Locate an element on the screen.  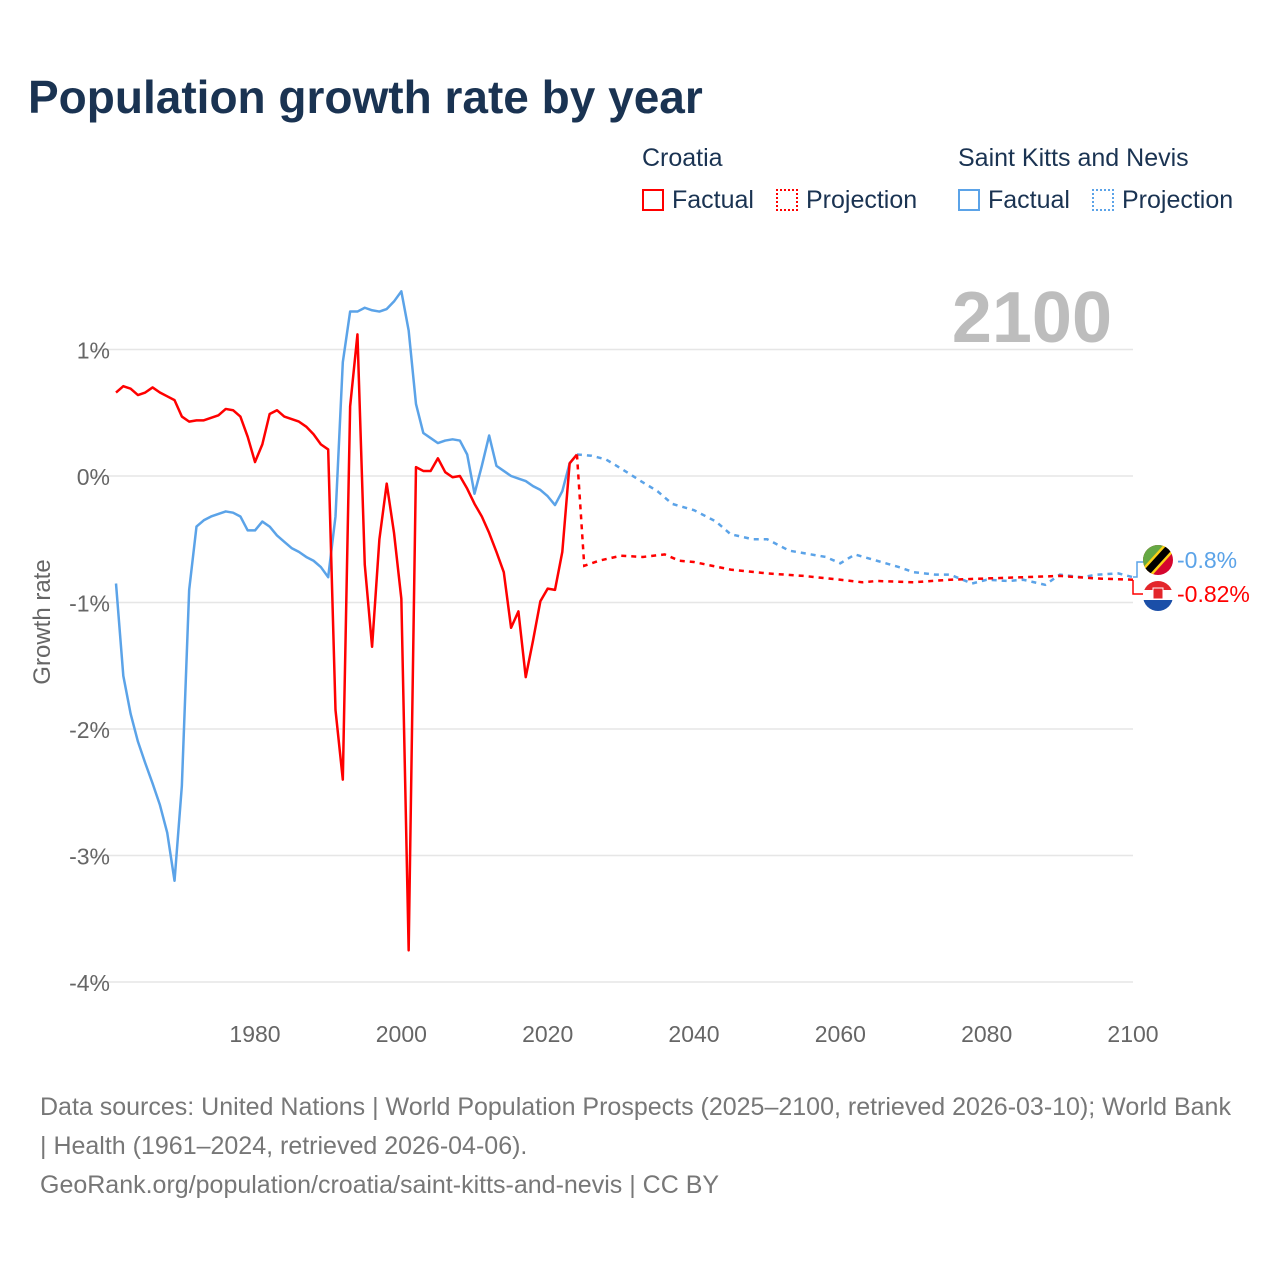
chart-title: Population growth rate by year is located at coordinates (365, 97).